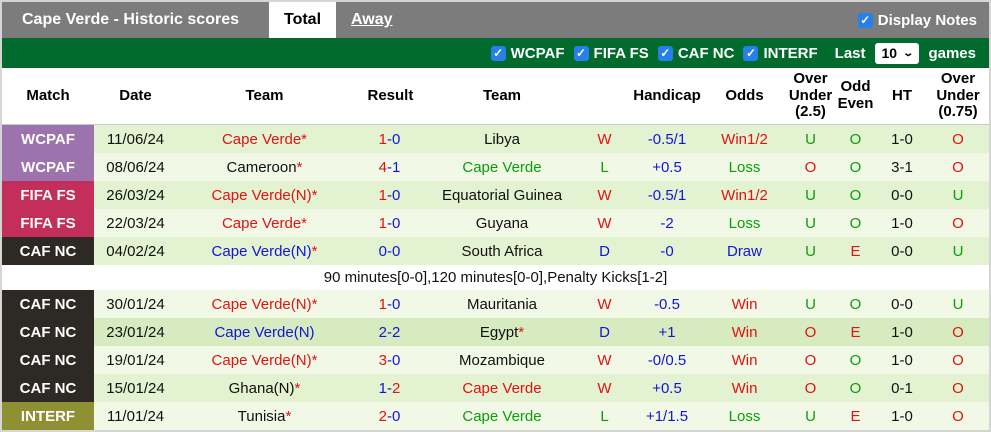  What do you see at coordinates (264, 167) in the screenshot?
I see `home-team-cell: Cameroon *` at bounding box center [264, 167].